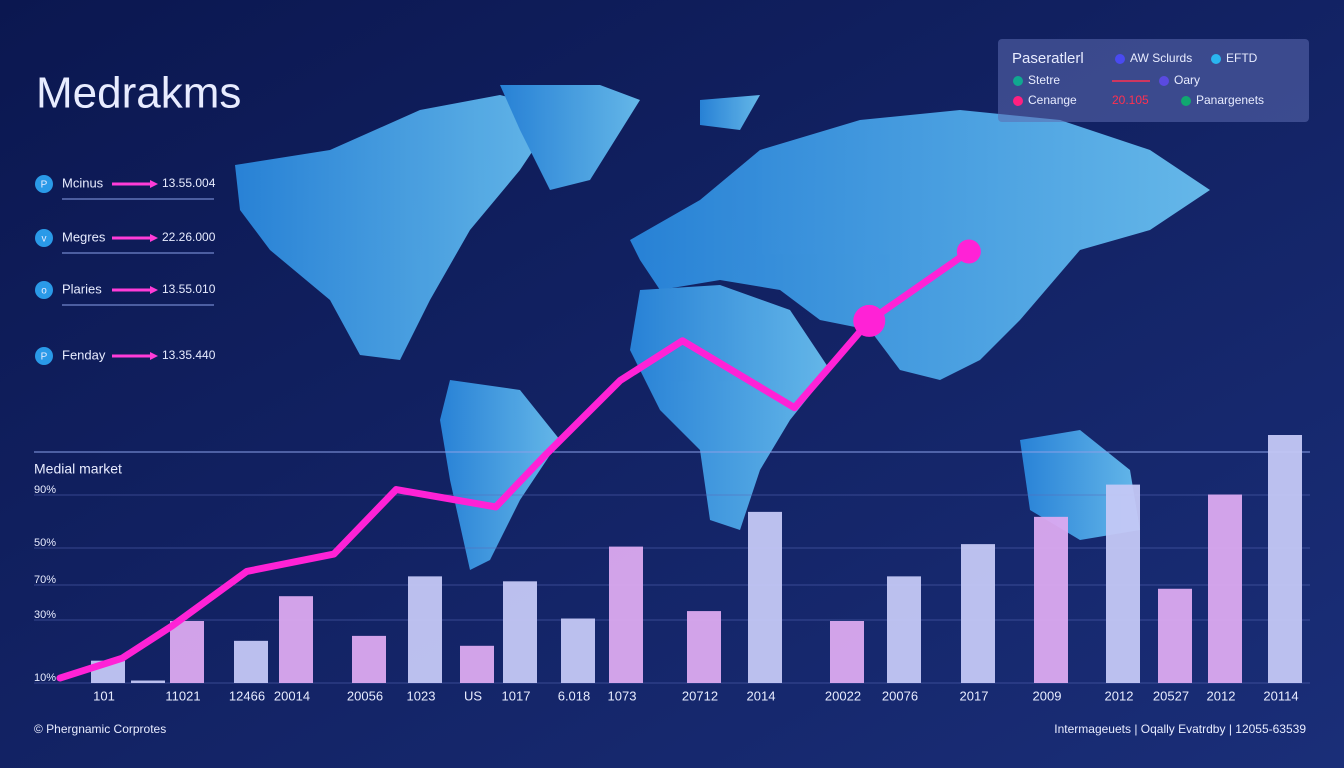 The image size is (1344, 768). I want to click on y-tick-label: 50%, so click(45, 543).